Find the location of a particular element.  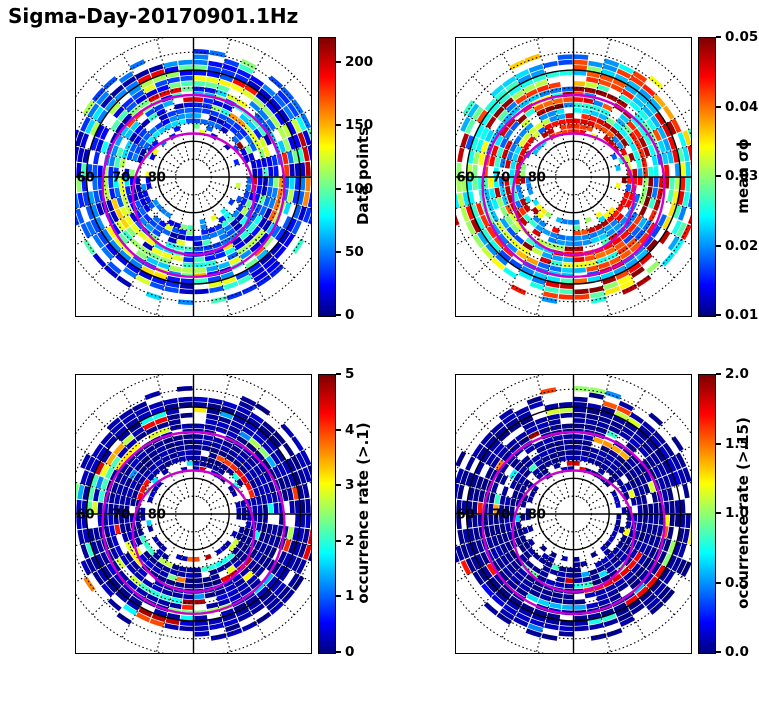

colorbar-tick-label: 0.03 is located at coordinates (742, 176).